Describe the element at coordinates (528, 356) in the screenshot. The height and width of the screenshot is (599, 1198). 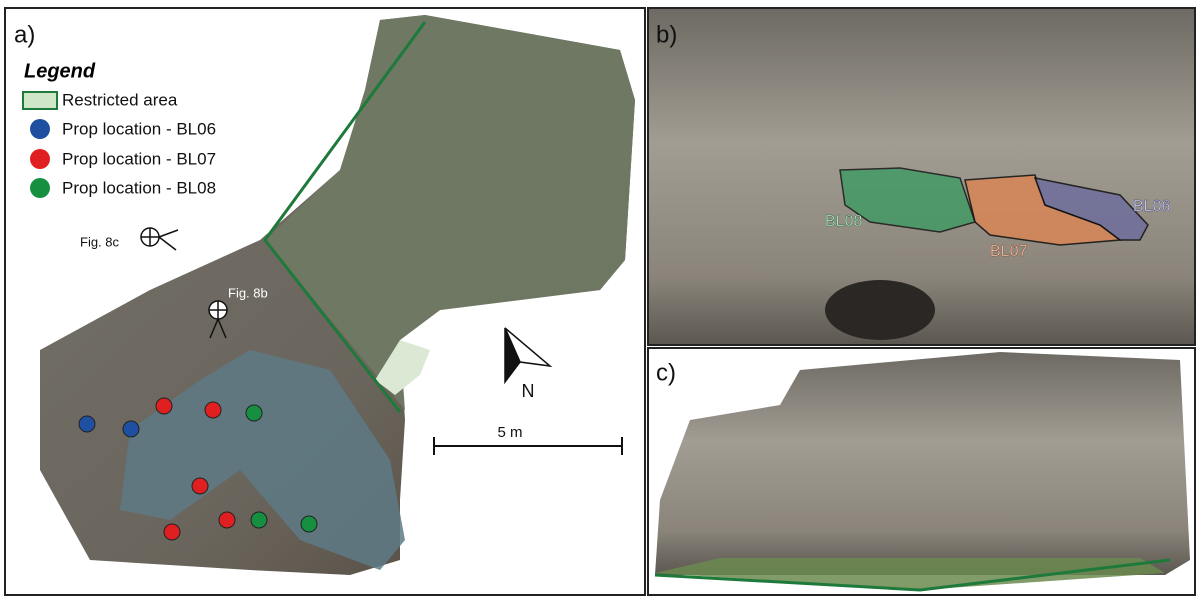
I see `north-arrow` at that location.